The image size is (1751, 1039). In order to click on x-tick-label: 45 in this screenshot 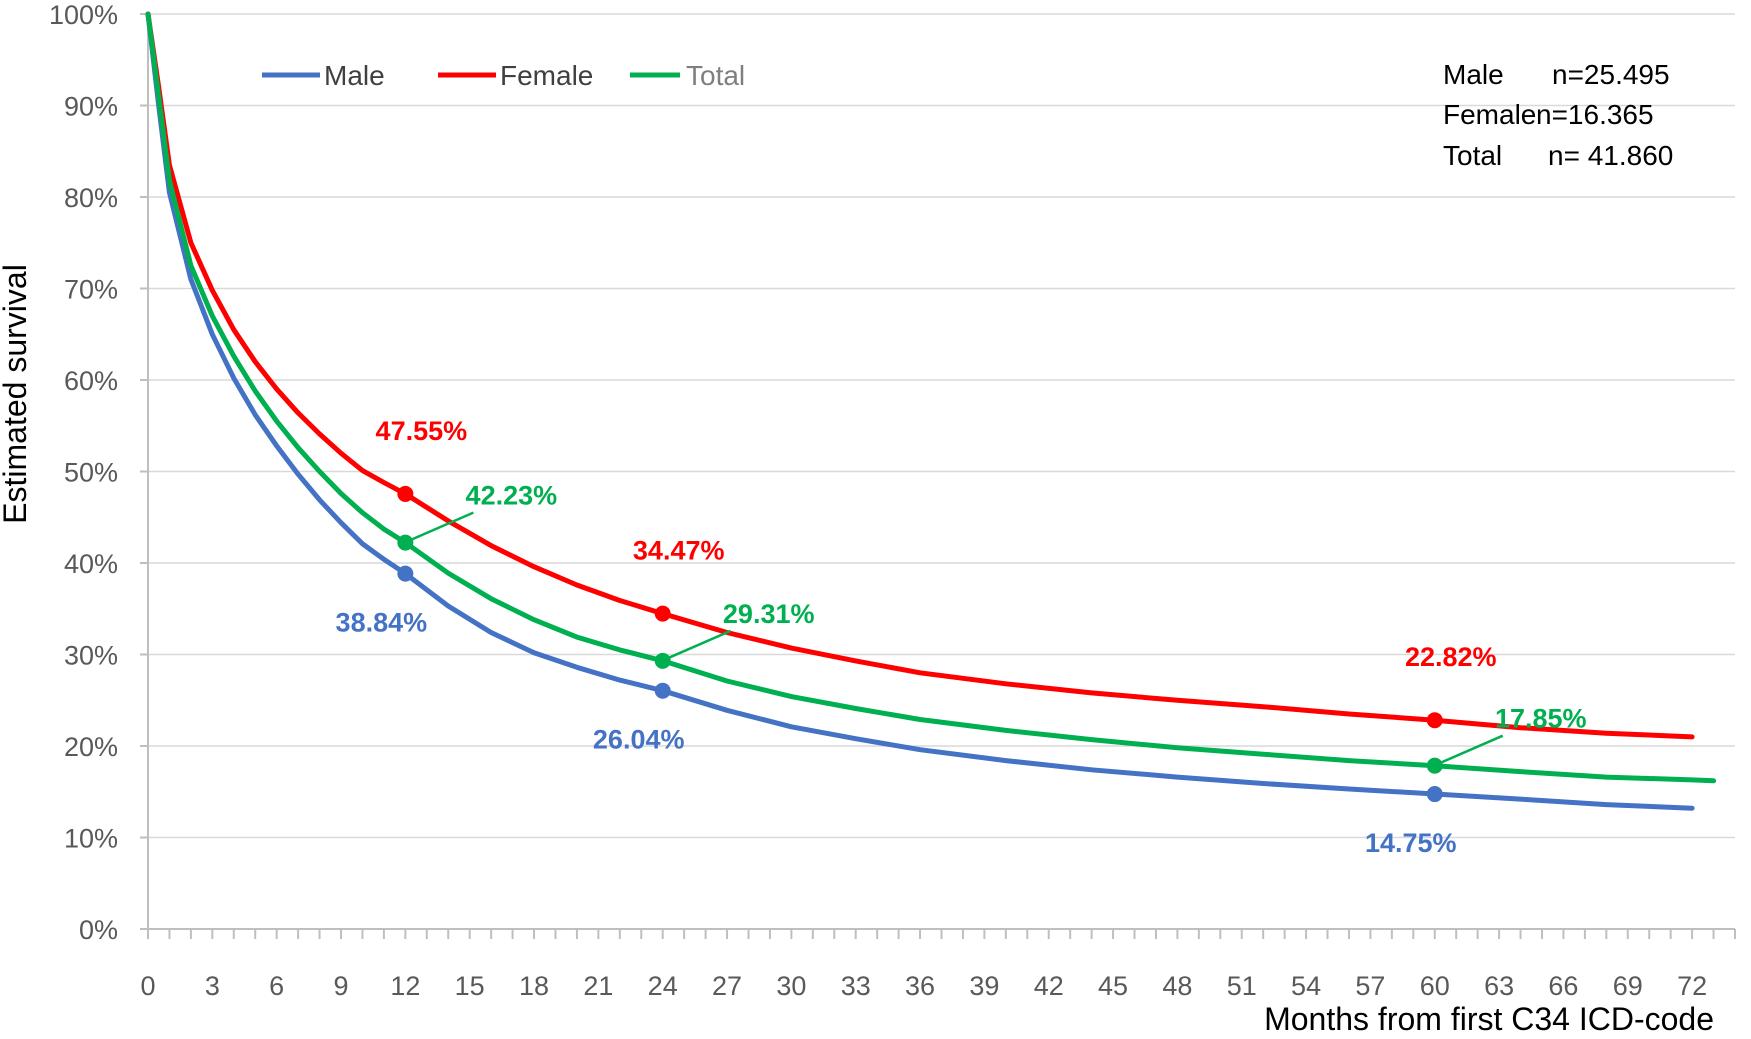, I will do `click(1113, 986)`.